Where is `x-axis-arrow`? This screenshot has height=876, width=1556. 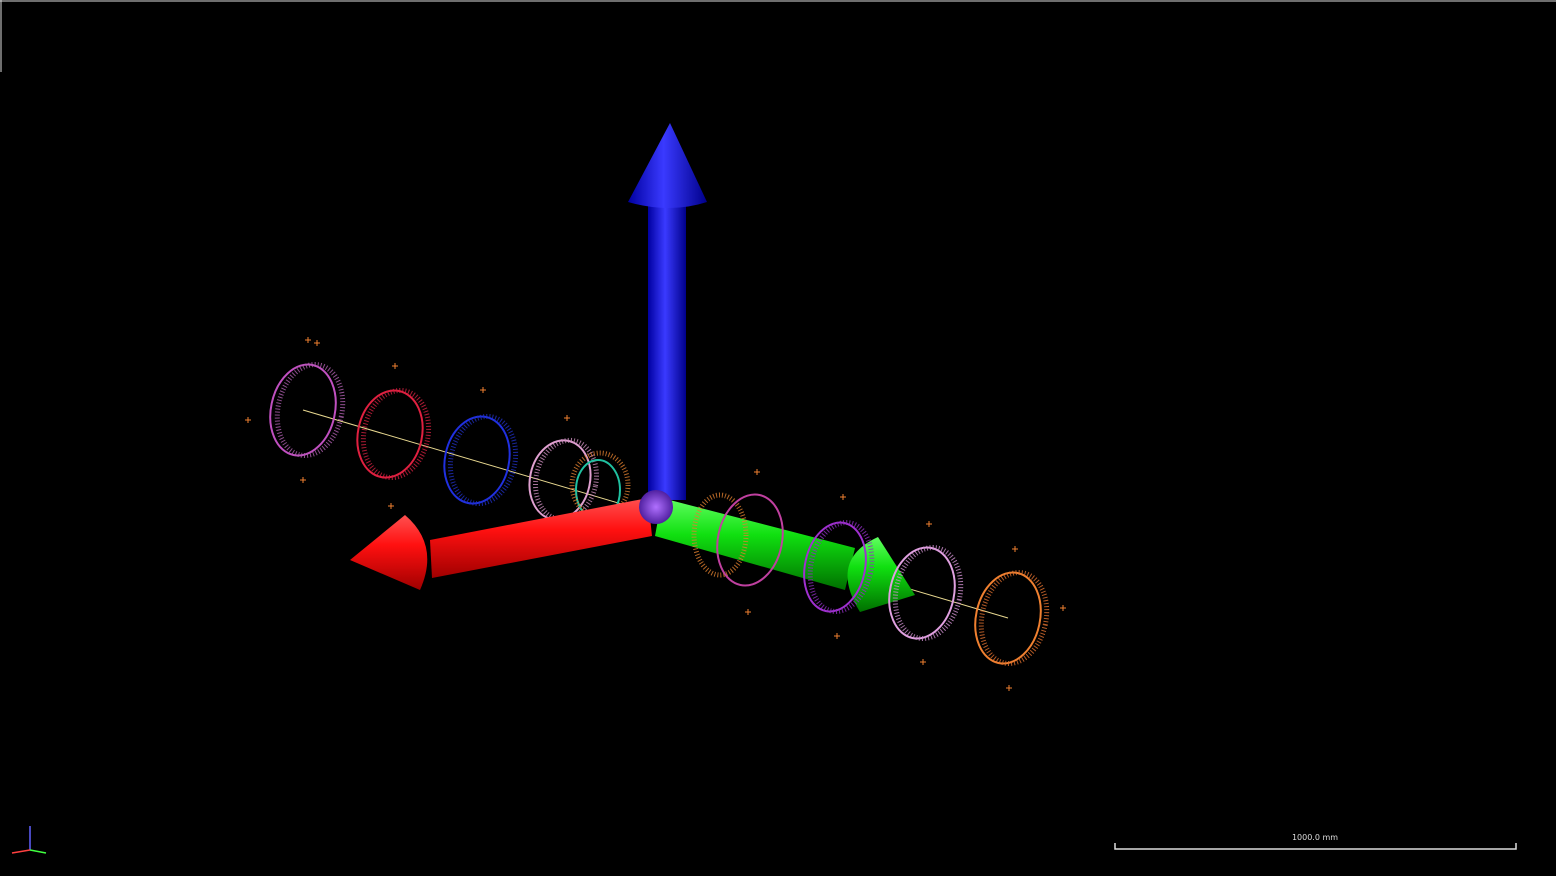
x-axis-arrow is located at coordinates (501, 544).